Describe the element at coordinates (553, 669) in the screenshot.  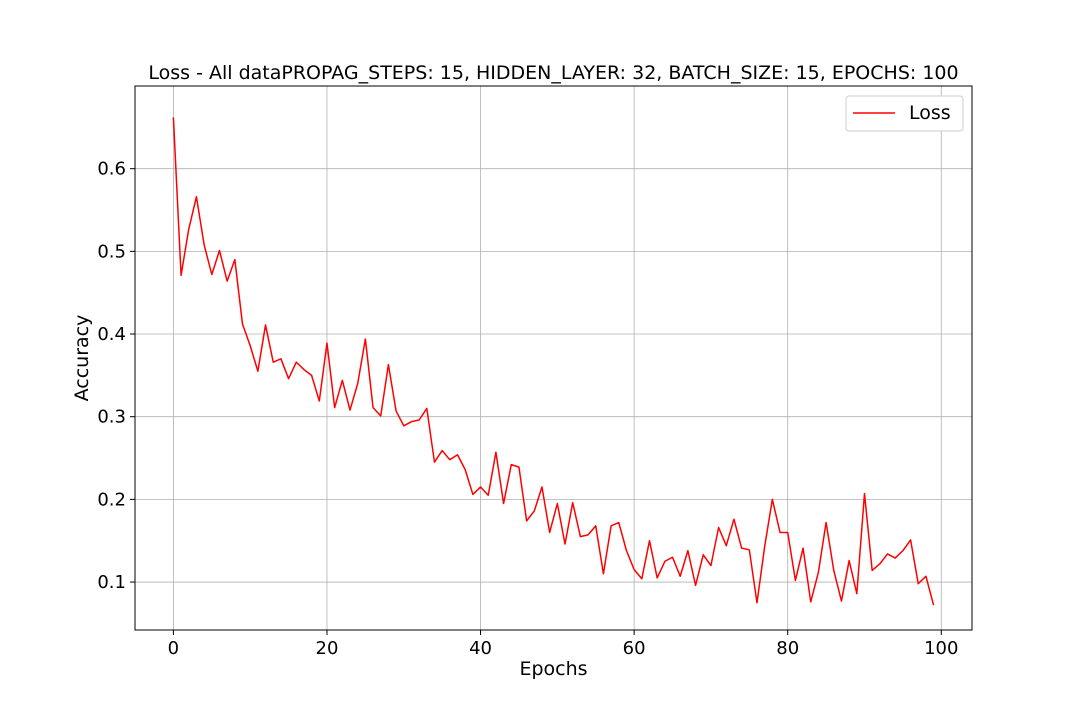
I see `x-axis-label: Epochs` at that location.